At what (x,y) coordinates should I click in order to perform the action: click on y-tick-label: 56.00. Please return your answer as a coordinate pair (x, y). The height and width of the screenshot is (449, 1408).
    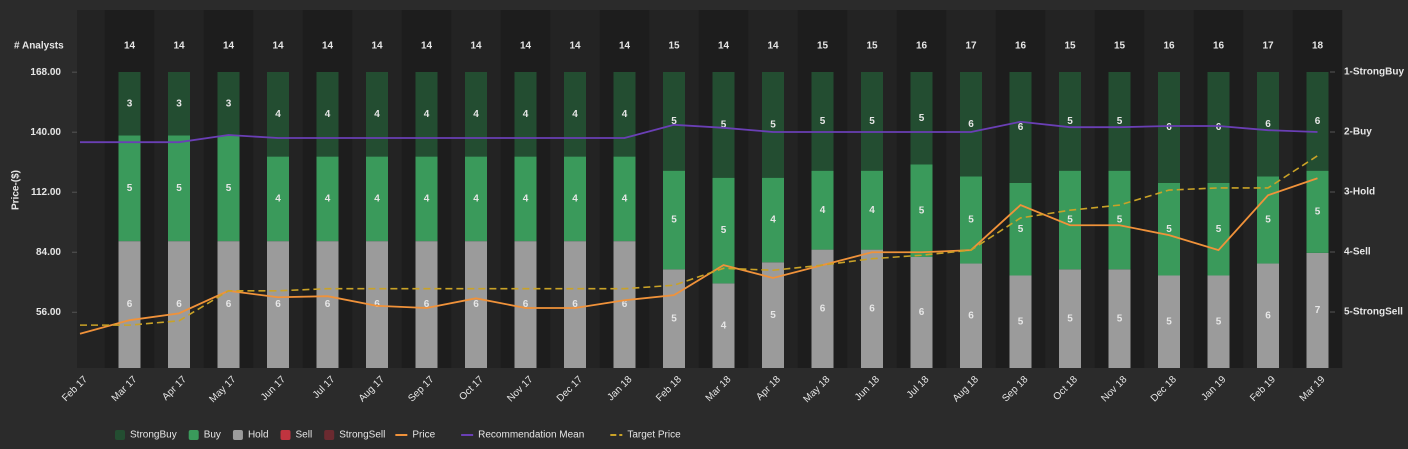
    Looking at the image, I should click on (48, 312).